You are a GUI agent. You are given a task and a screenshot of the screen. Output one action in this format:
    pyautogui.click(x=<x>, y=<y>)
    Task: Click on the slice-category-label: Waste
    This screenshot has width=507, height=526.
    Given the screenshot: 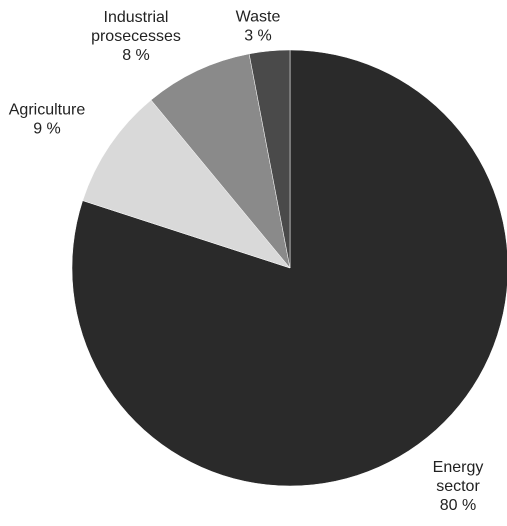 What is the action you would take?
    pyautogui.click(x=258, y=17)
    